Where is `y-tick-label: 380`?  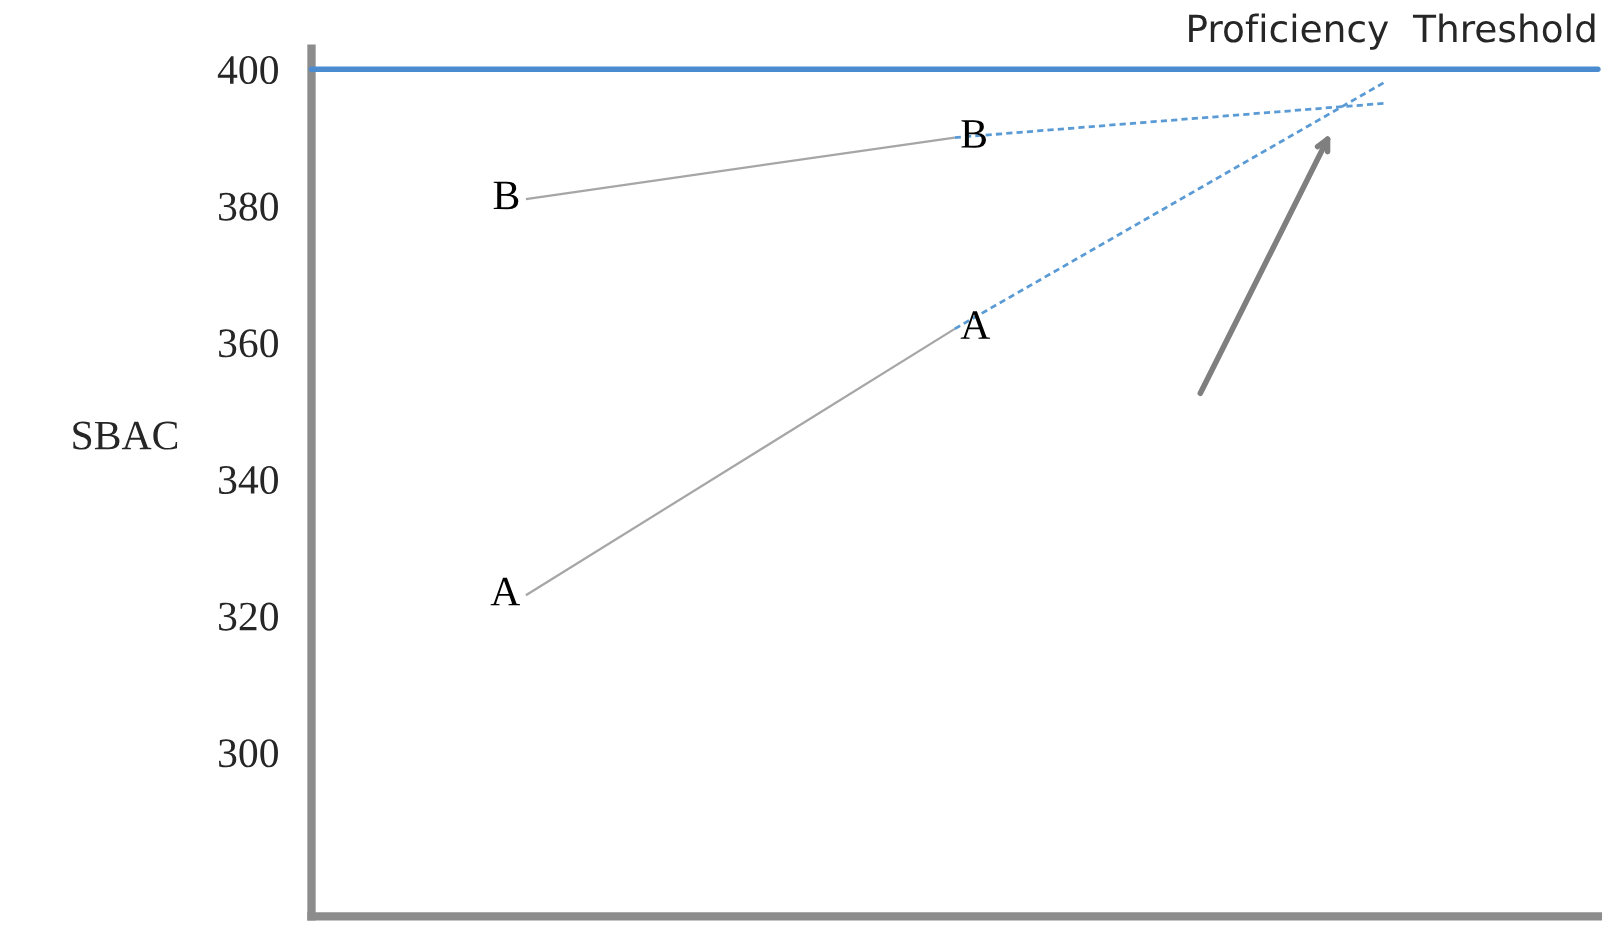
y-tick-label: 380 is located at coordinates (248, 206).